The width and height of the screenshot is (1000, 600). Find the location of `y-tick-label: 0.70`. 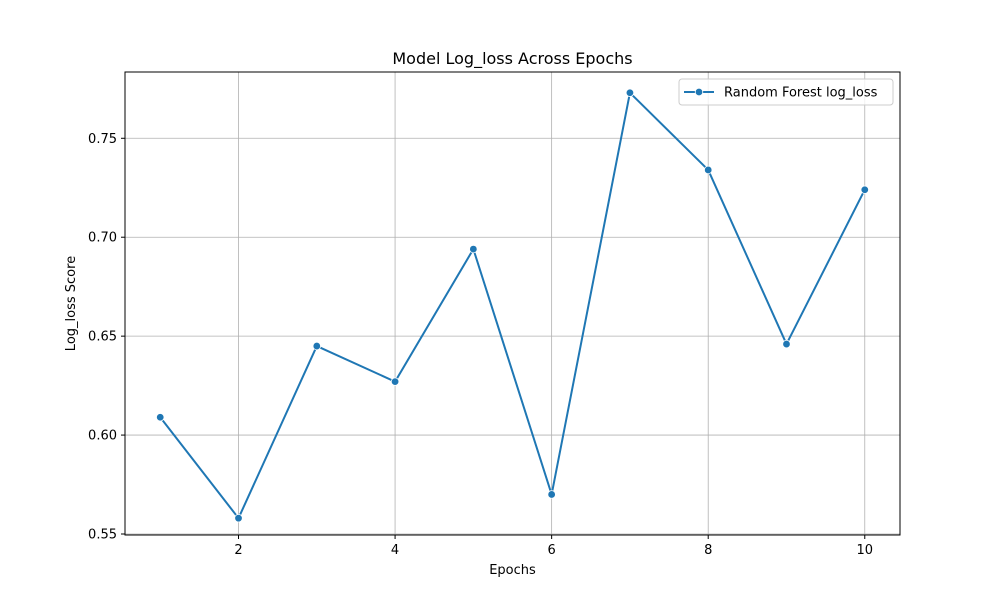

y-tick-label: 0.70 is located at coordinates (102, 238).